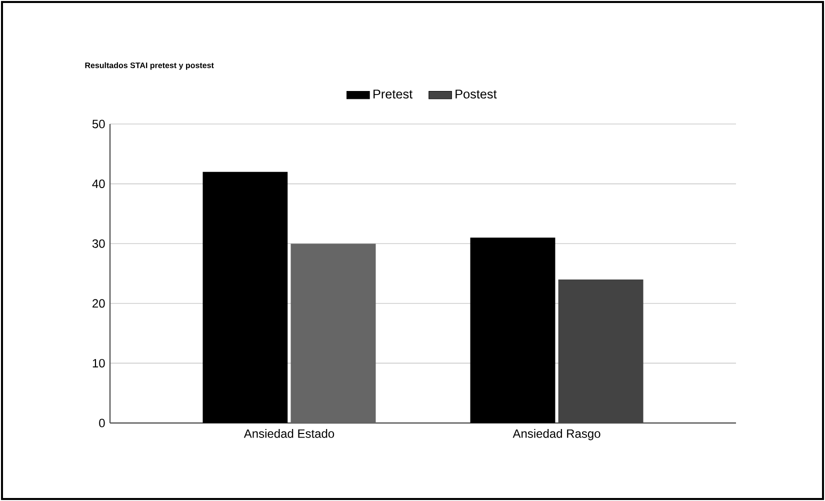 This screenshot has height=501, width=825. Describe the element at coordinates (289, 433) in the screenshot. I see `x-tick-label: Ansiedad Estado` at that location.